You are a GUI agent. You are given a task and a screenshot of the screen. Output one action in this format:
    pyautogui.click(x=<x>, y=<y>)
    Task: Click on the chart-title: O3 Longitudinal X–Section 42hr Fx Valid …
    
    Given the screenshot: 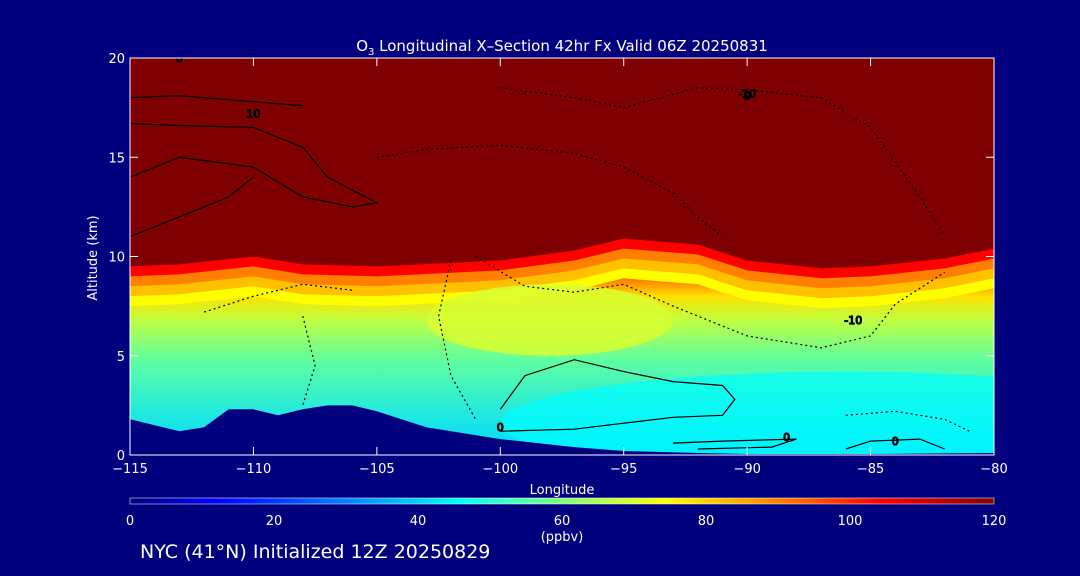 What is the action you would take?
    pyautogui.click(x=562, y=47)
    